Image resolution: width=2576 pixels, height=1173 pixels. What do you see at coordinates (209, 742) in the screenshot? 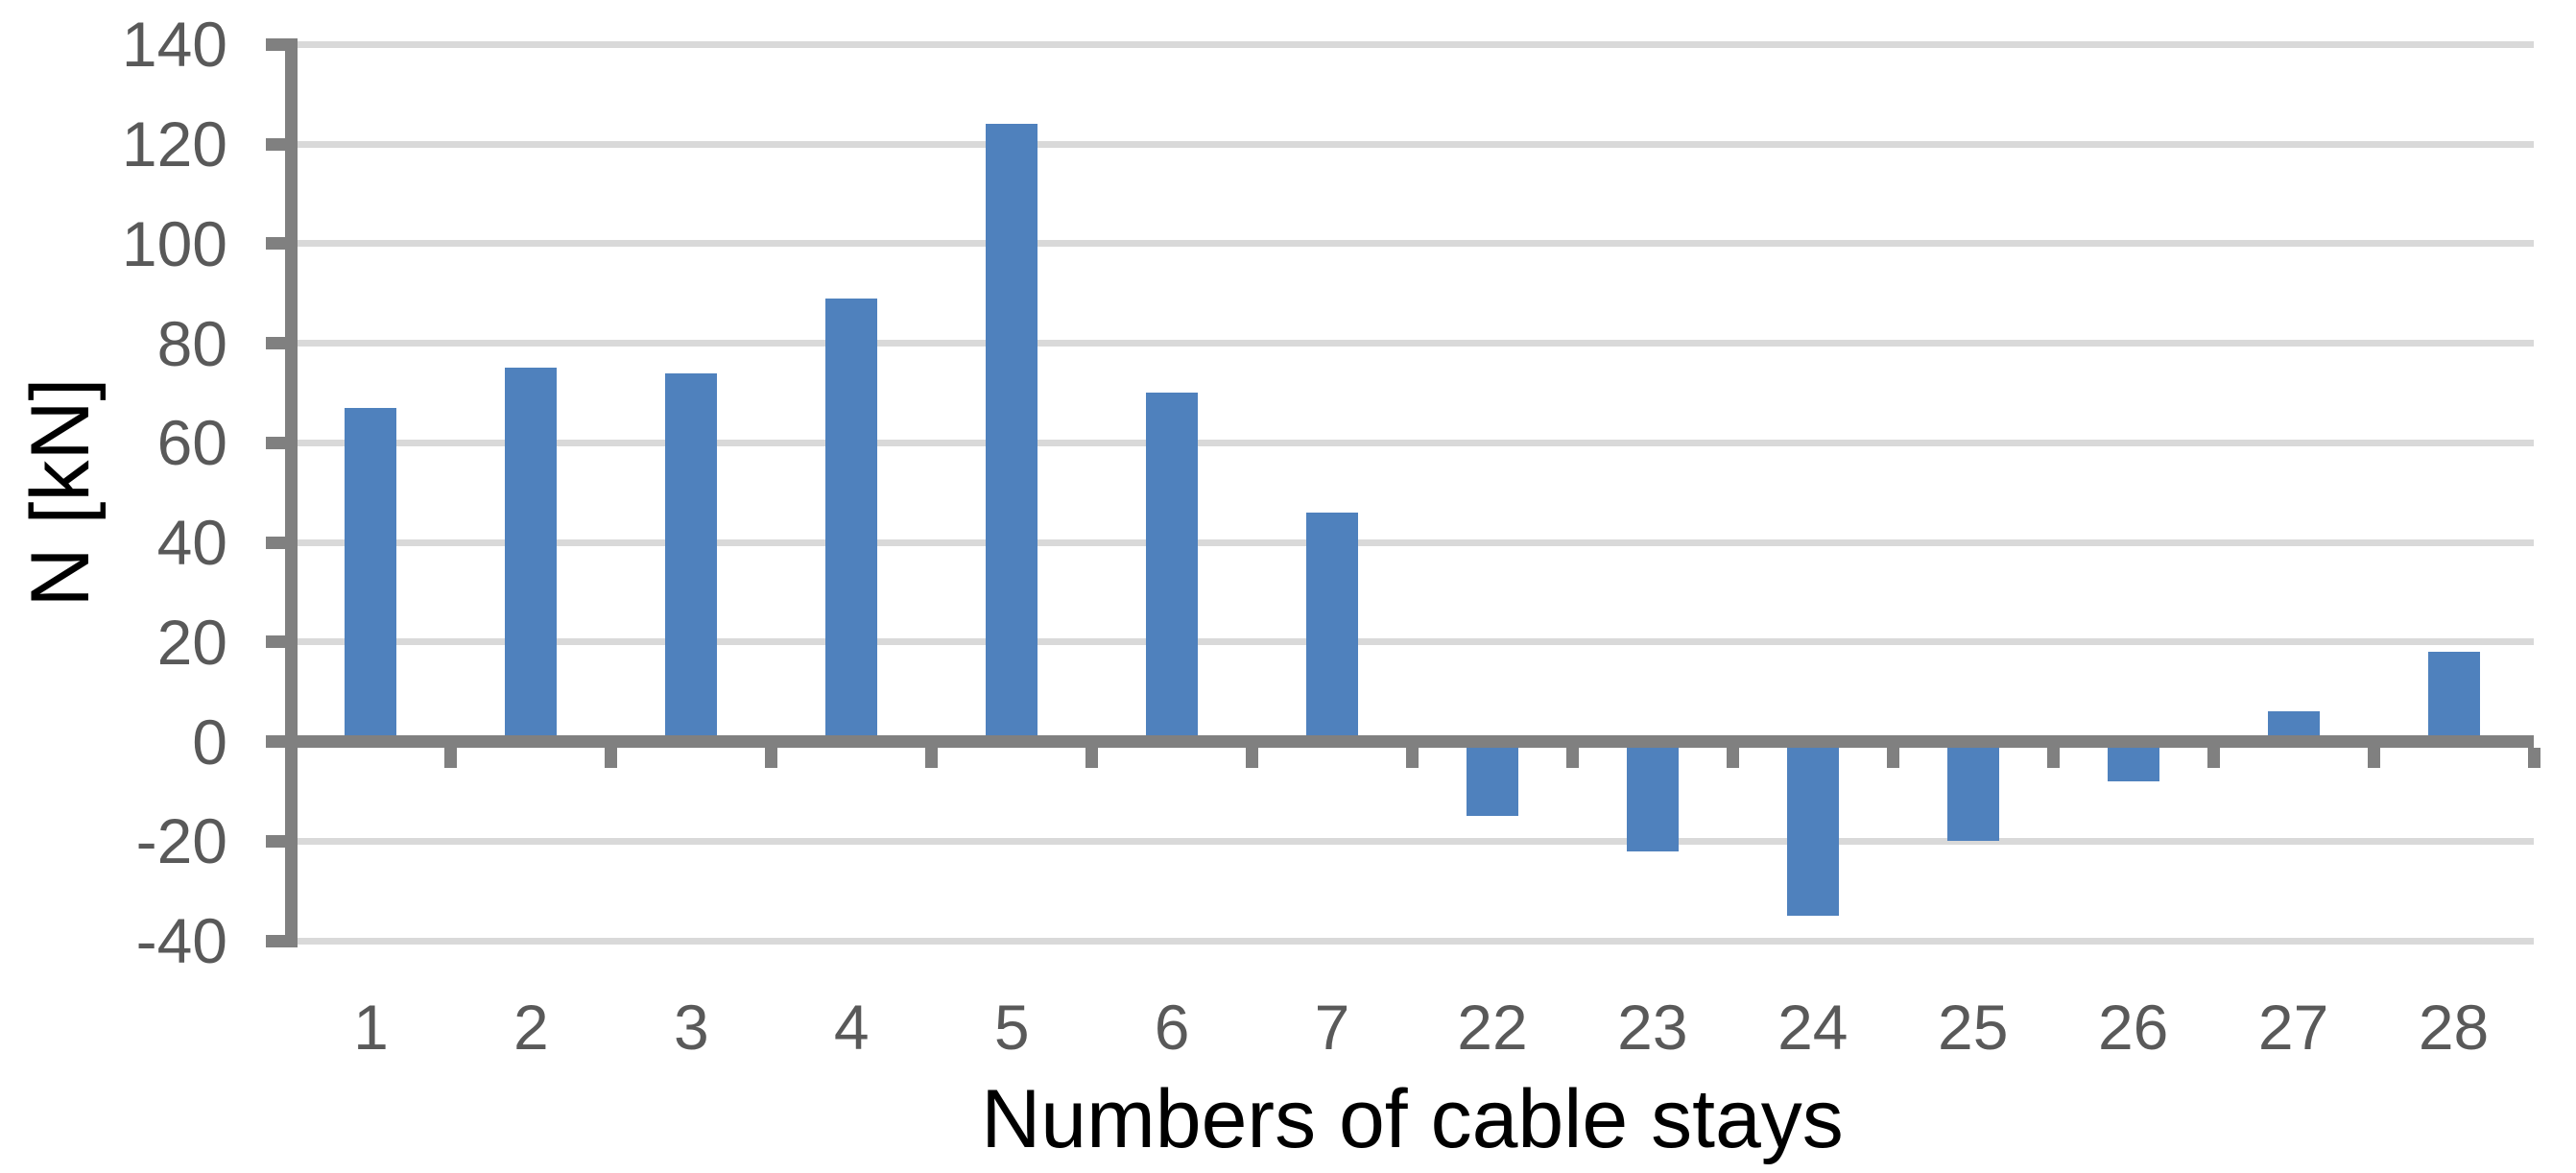
I see `y-tick-label-0: 0` at bounding box center [209, 742].